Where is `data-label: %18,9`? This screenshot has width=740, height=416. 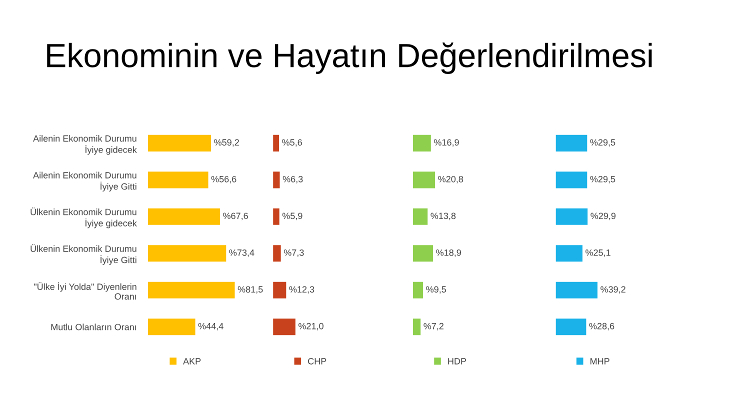
data-label: %18,9 is located at coordinates (448, 253).